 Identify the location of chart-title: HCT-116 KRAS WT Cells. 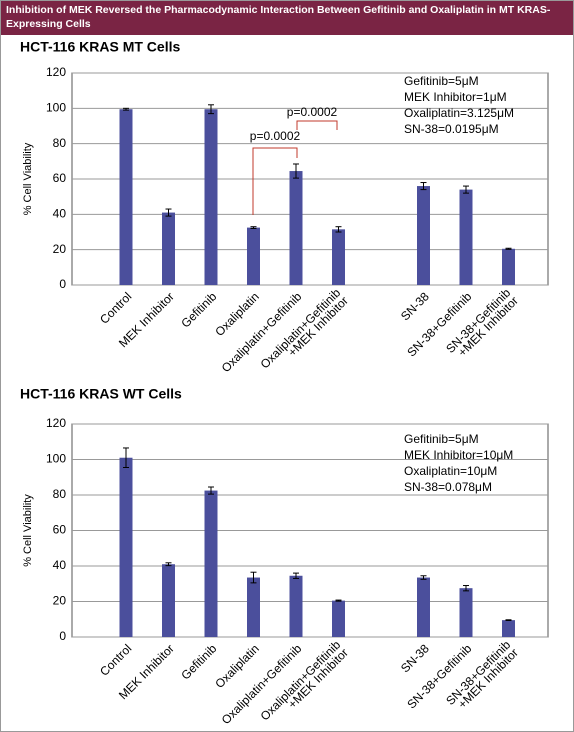
(101, 394).